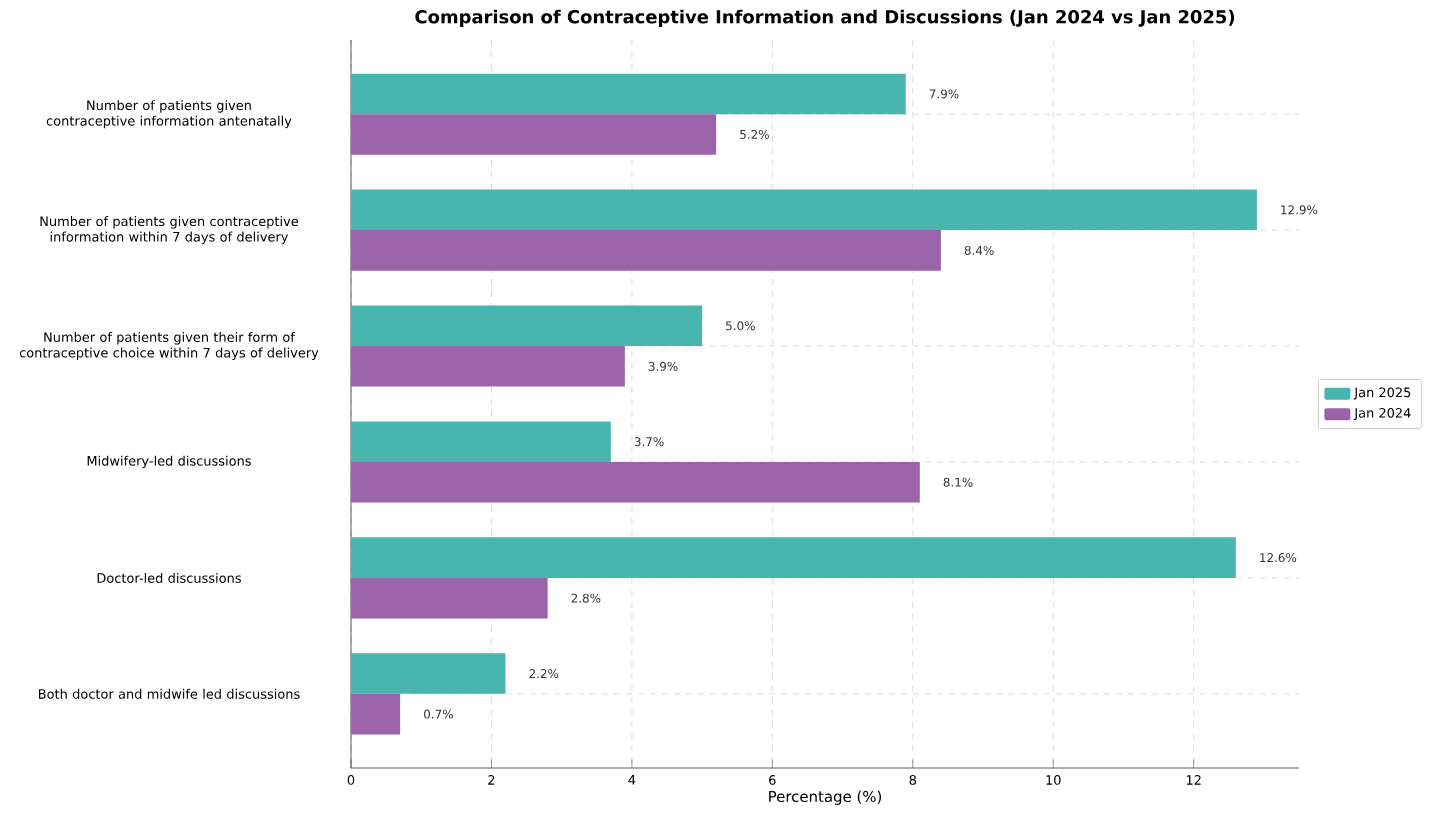 This screenshot has width=1445, height=814. I want to click on legend-label: Jan 2024, so click(1382, 414).